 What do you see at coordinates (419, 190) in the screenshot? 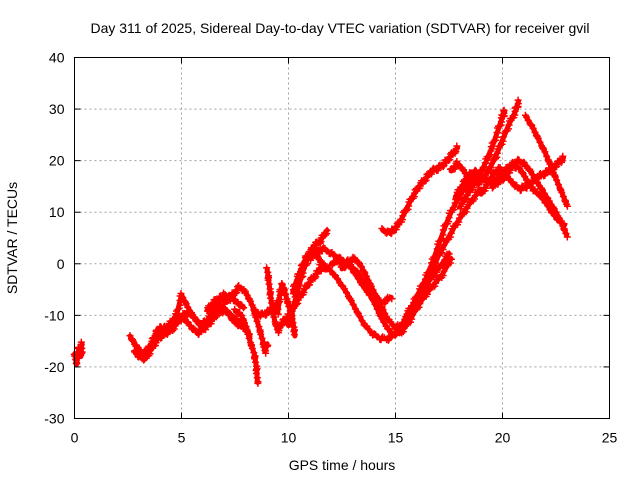
I see `series-s18` at bounding box center [419, 190].